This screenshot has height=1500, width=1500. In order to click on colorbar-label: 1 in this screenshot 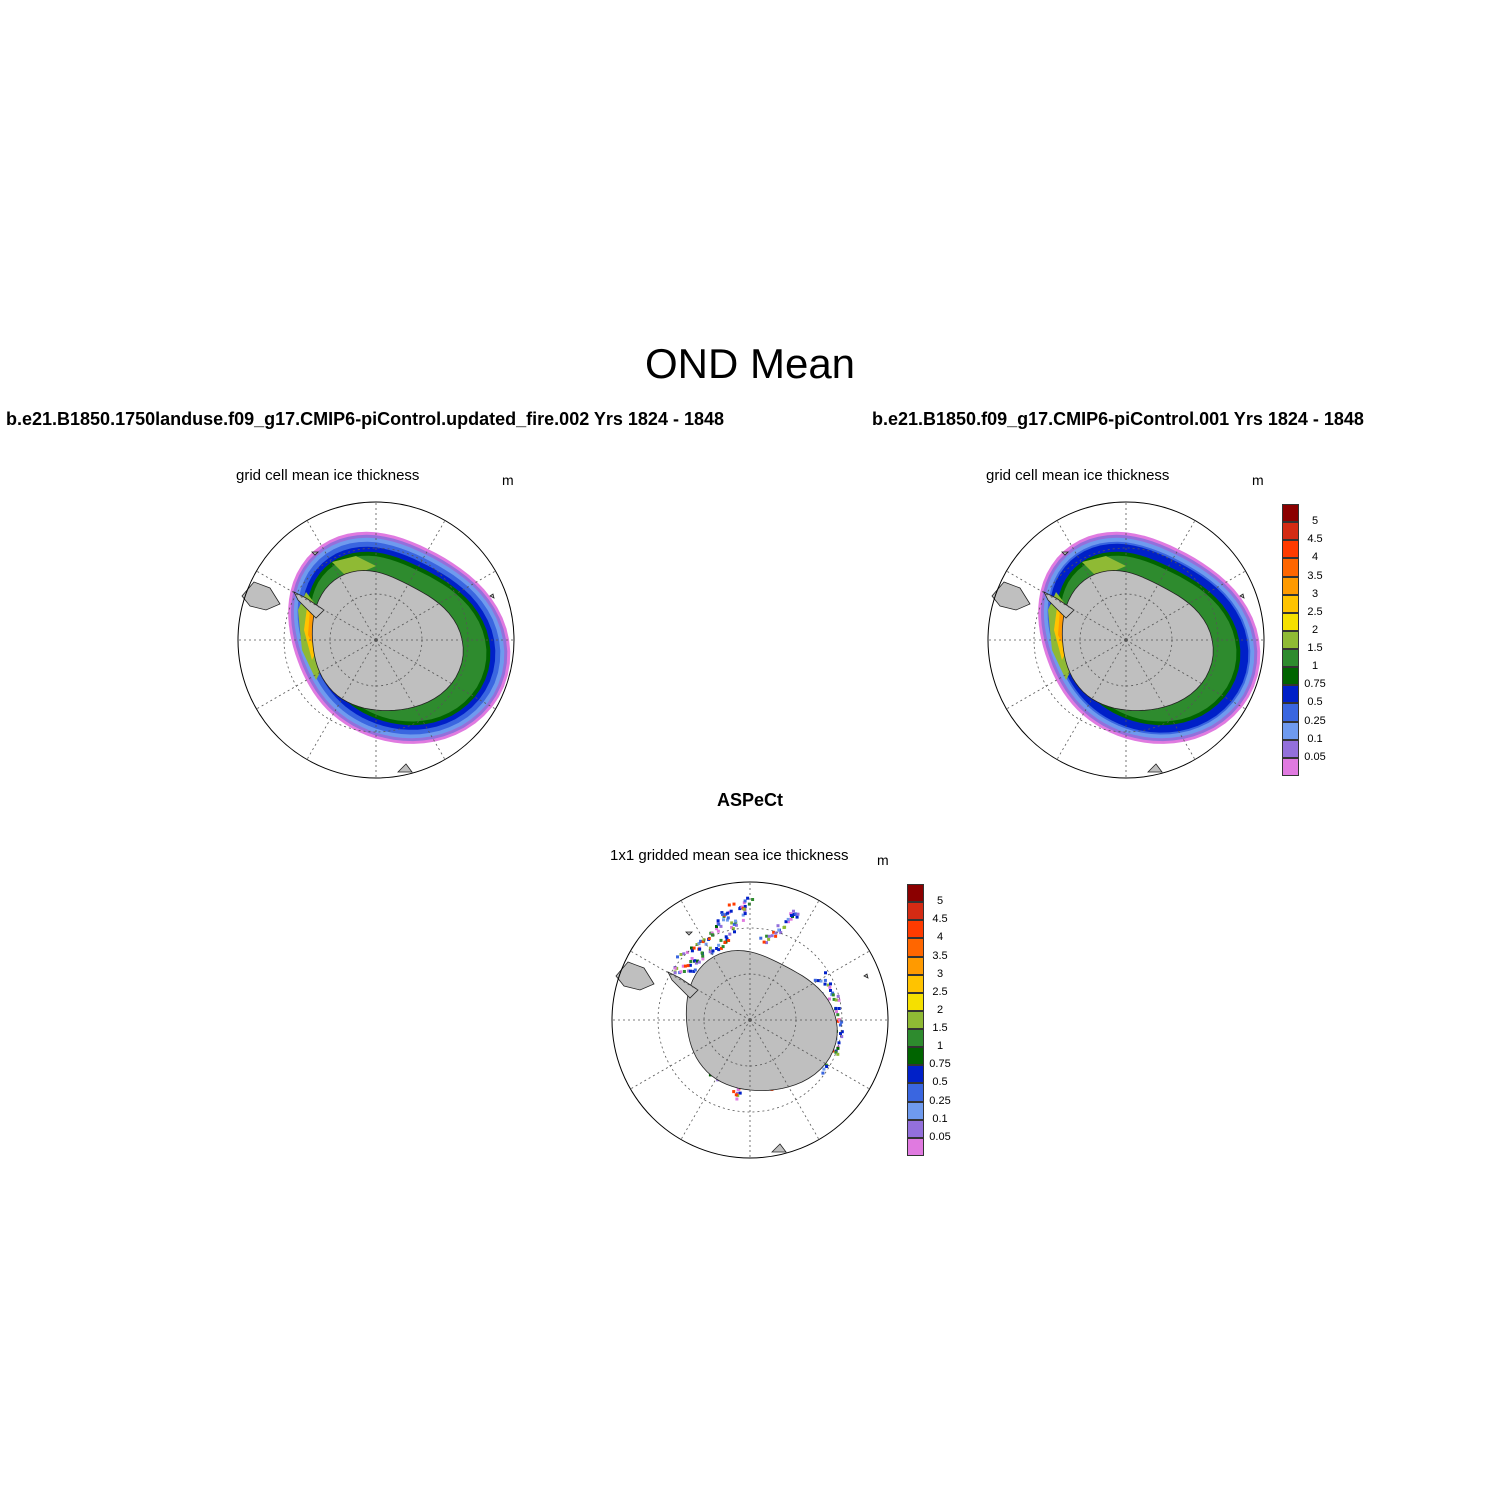, I will do `click(940, 1046)`.